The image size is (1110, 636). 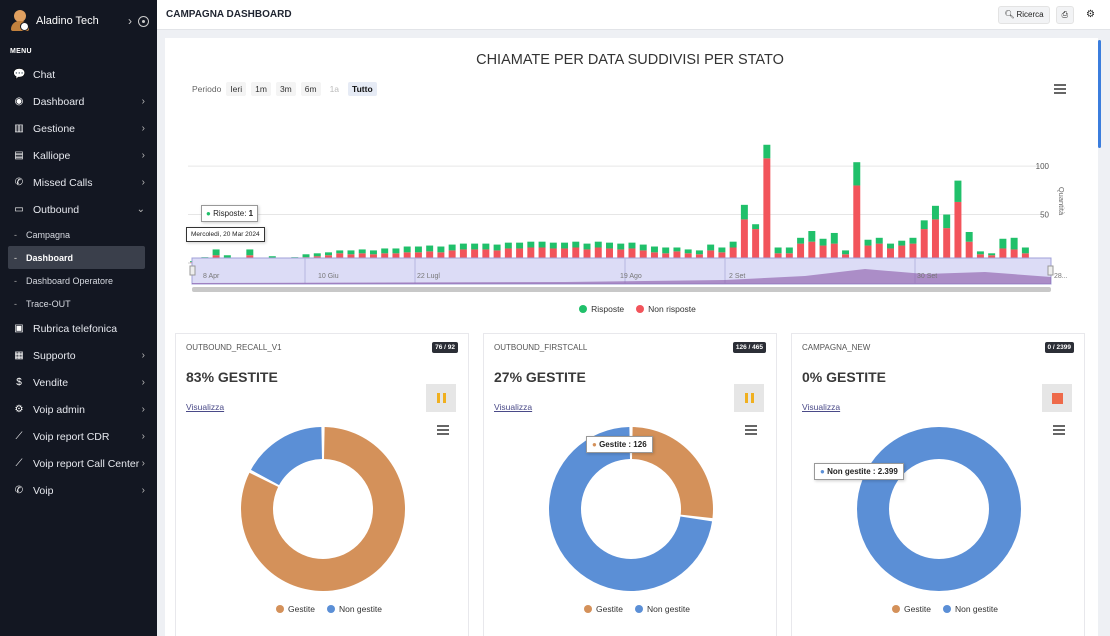 I want to click on sidebar-item-missed-calls: ✆ Missed Calls ›, so click(x=78, y=182).